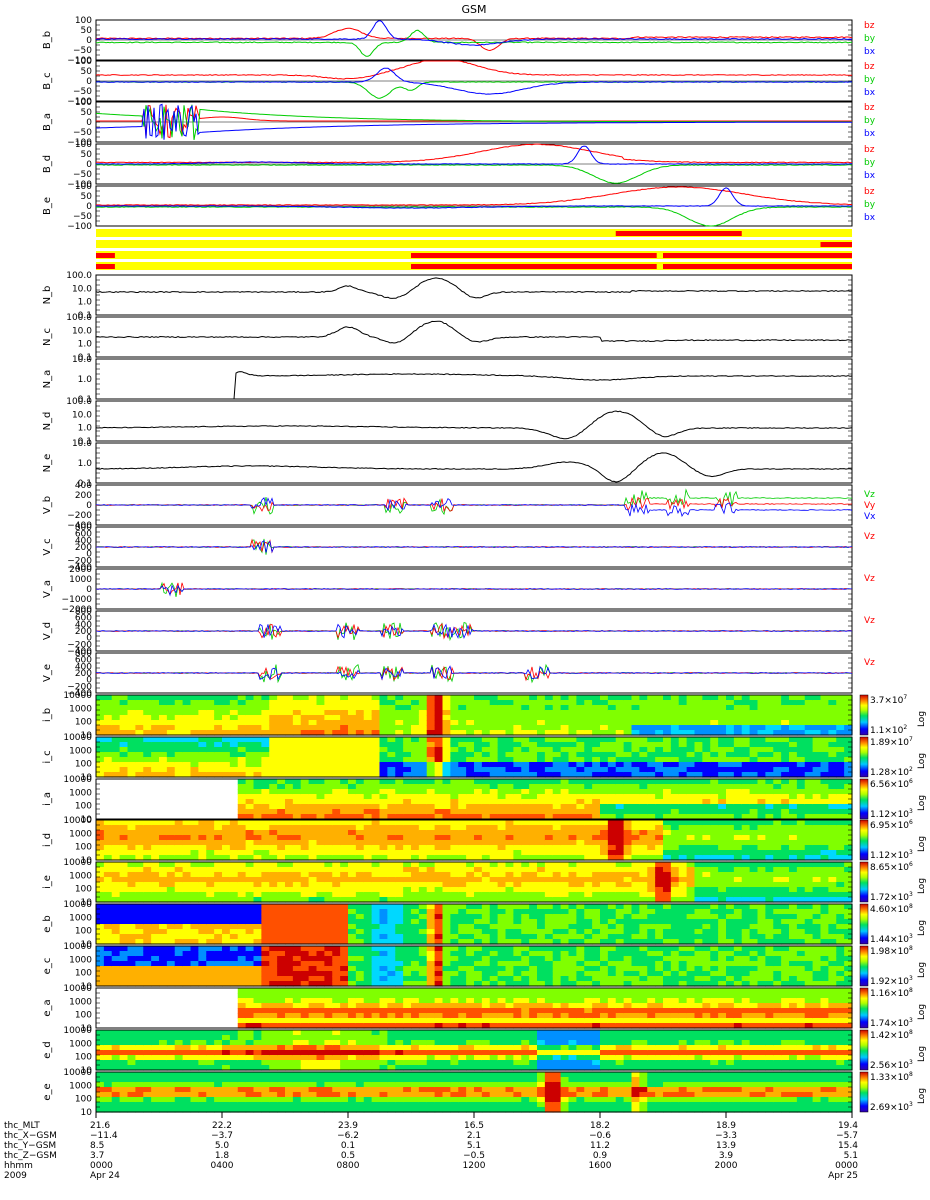 The width and height of the screenshot is (930, 1200). I want to click on mode-bar-segment, so click(836, 244).